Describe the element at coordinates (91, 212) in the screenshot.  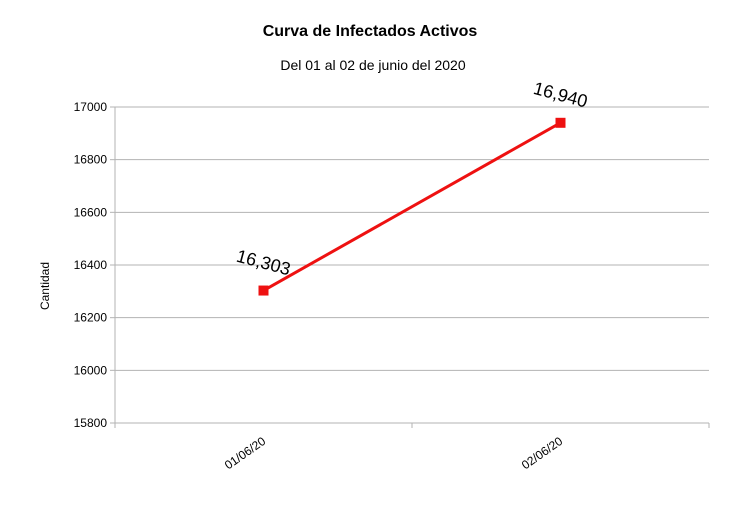
I see `y-tick-label: 16600` at that location.